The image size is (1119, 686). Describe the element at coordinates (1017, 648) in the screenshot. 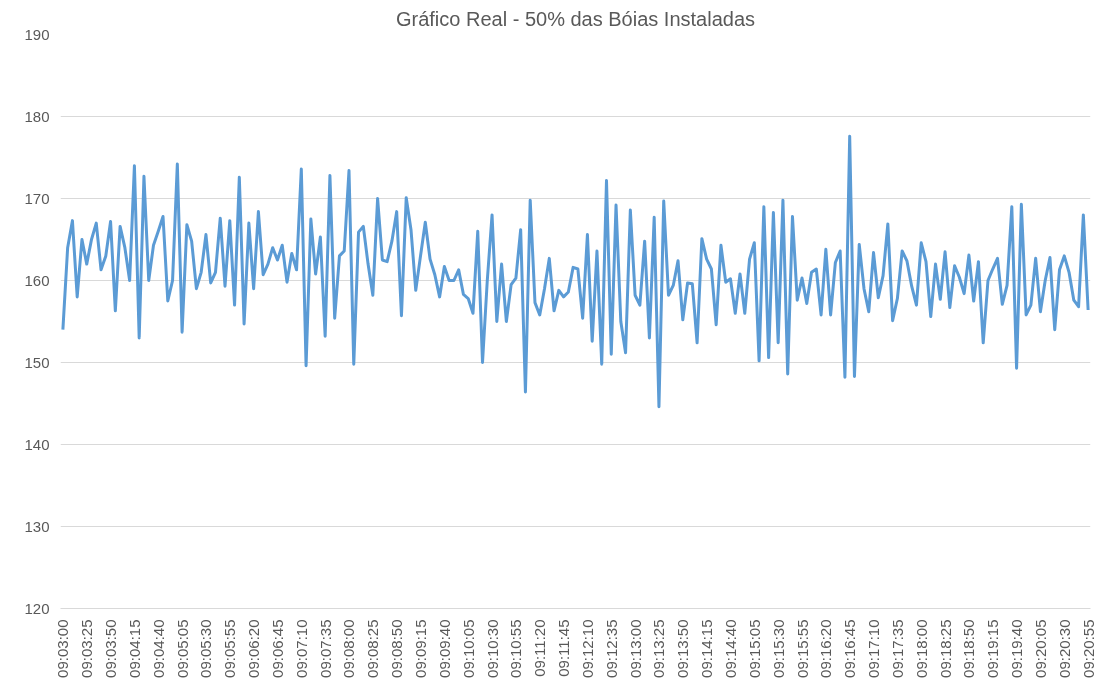

I see `x-tick-label: 09:19:40` at that location.